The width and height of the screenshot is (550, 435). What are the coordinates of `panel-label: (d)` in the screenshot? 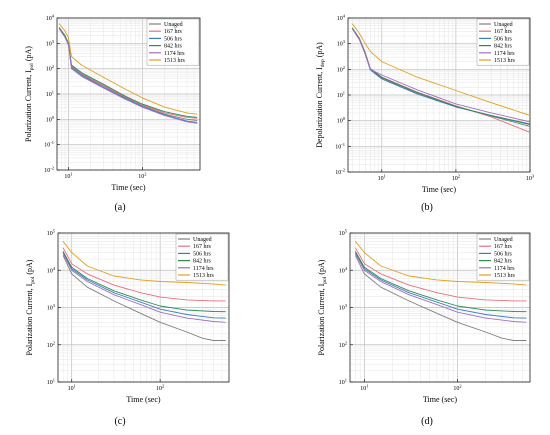 It's located at (427, 421).